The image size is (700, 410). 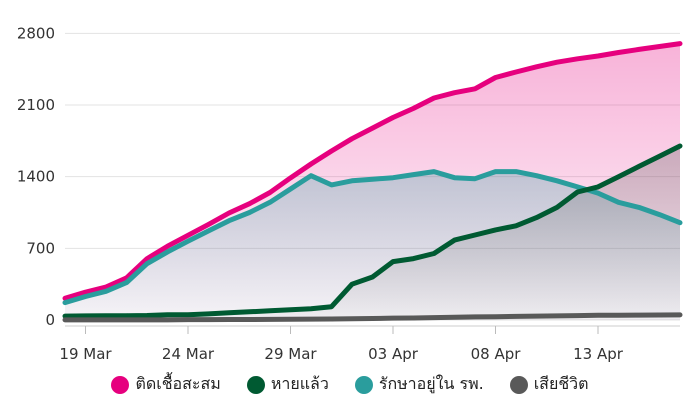 I want to click on series-line, so click(x=372, y=317).